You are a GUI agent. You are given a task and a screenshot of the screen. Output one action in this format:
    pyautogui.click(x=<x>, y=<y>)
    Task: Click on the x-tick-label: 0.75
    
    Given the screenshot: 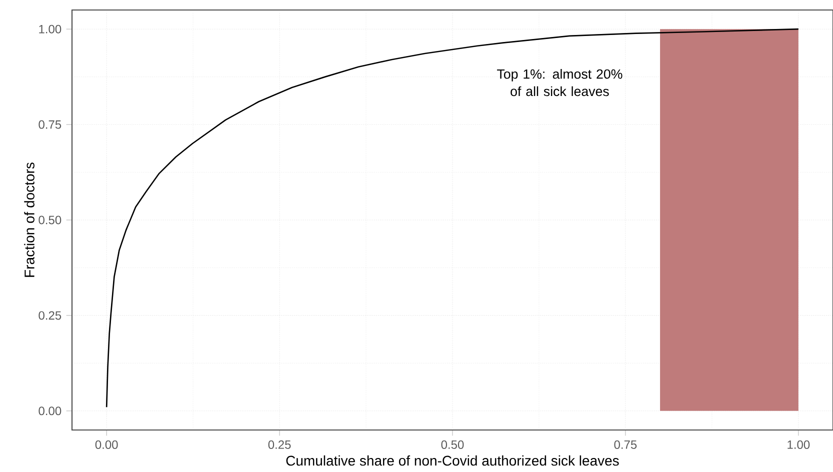 What is the action you would take?
    pyautogui.click(x=625, y=444)
    